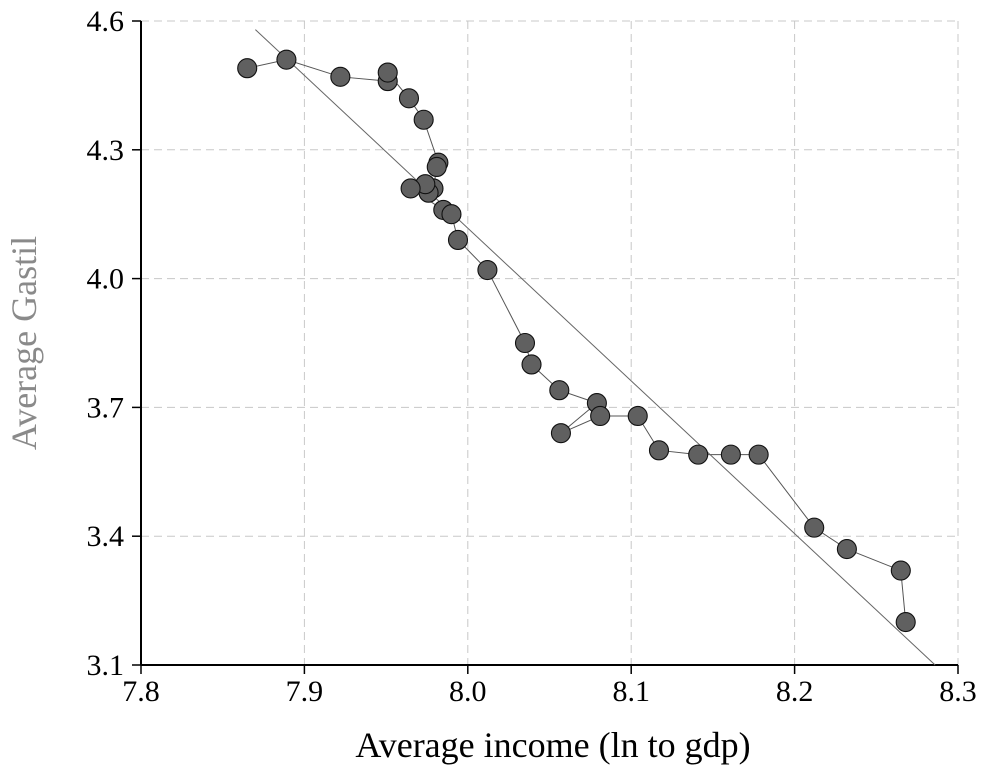 The height and width of the screenshot is (769, 985). What do you see at coordinates (106, 536) in the screenshot?
I see `y-tick-label: 3.4` at bounding box center [106, 536].